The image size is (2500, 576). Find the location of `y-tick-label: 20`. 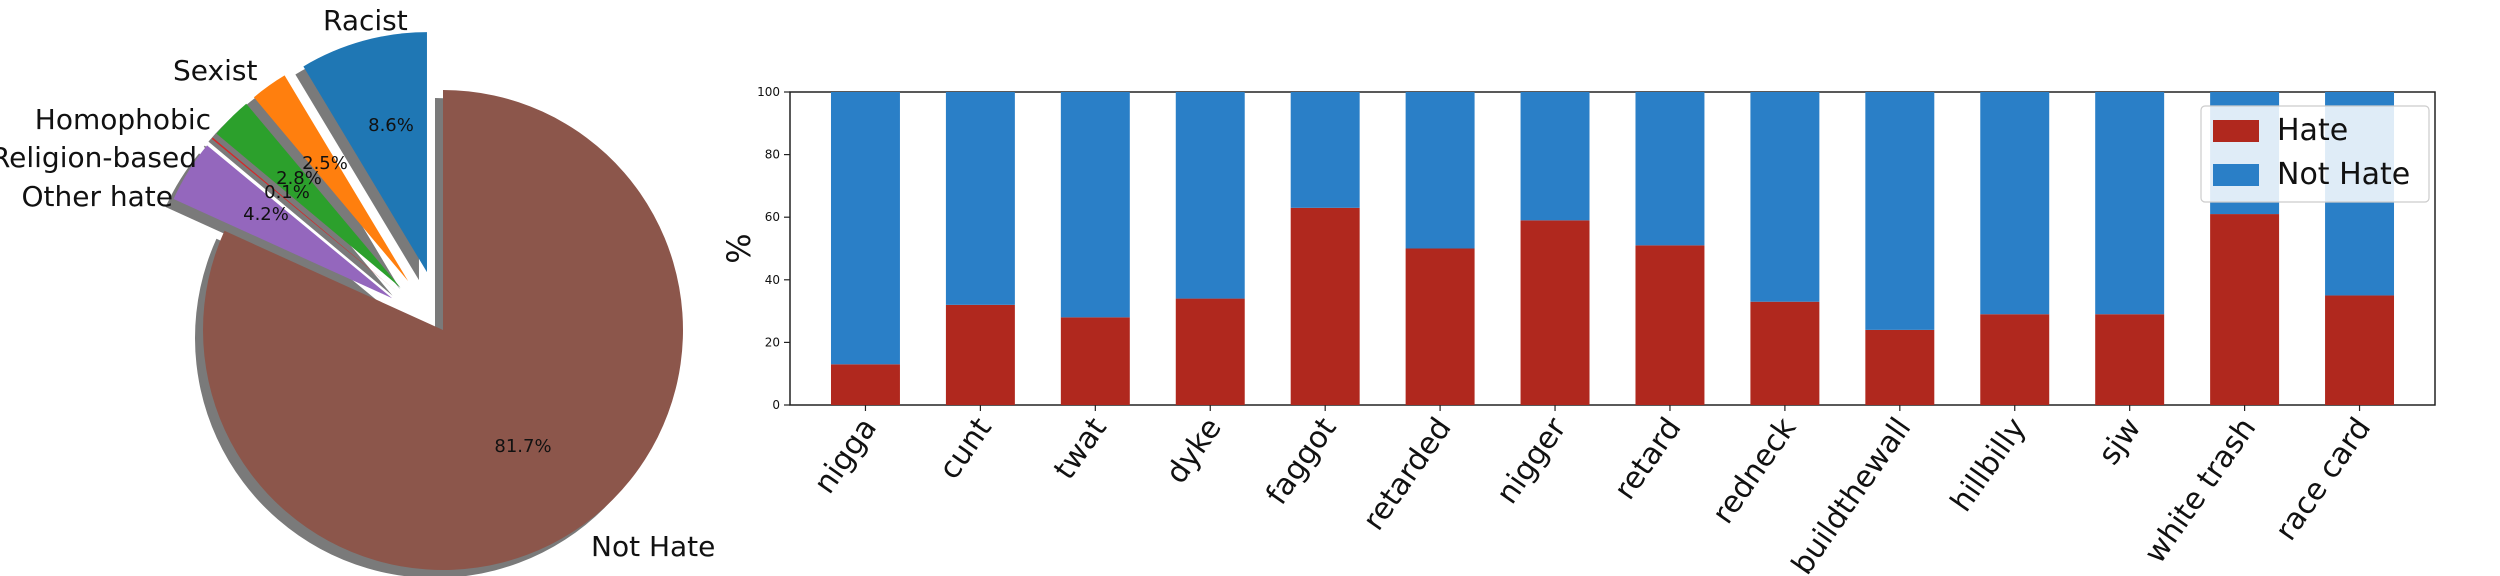

y-tick-label: 20 is located at coordinates (772, 342).